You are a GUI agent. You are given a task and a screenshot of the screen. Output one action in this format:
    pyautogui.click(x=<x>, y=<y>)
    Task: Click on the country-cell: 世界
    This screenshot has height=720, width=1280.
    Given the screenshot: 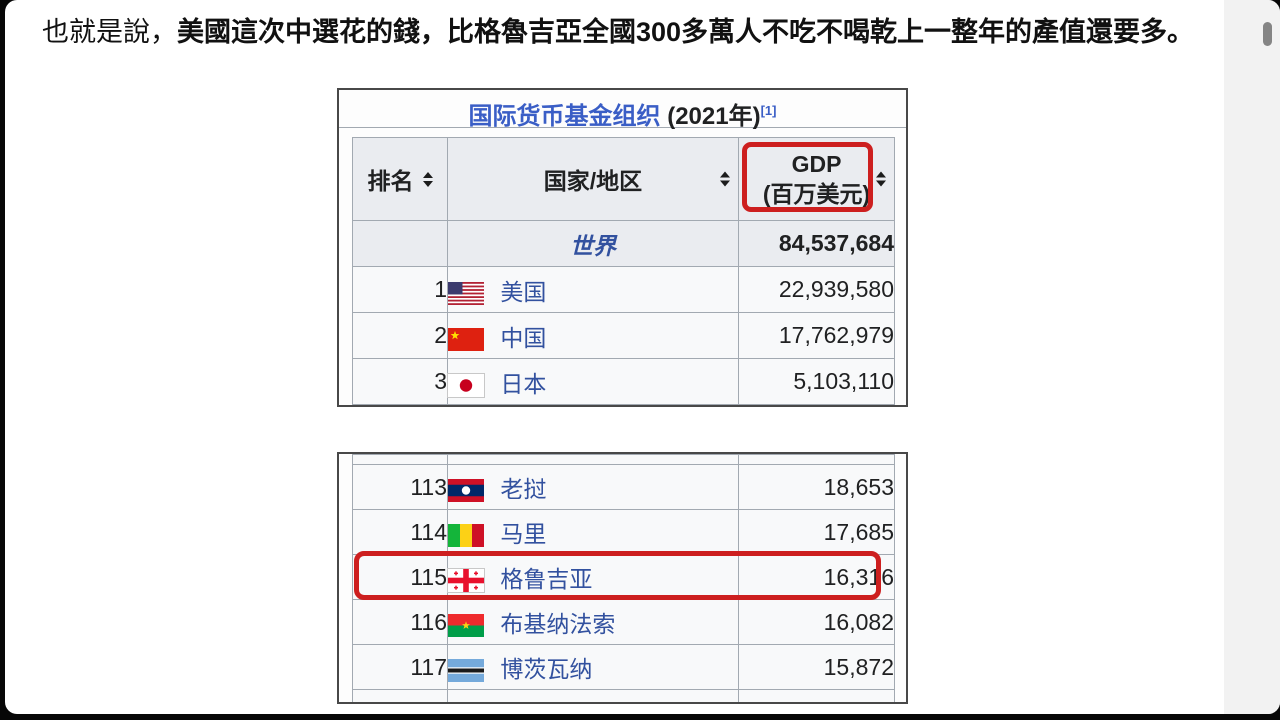 What is the action you would take?
    pyautogui.click(x=593, y=243)
    